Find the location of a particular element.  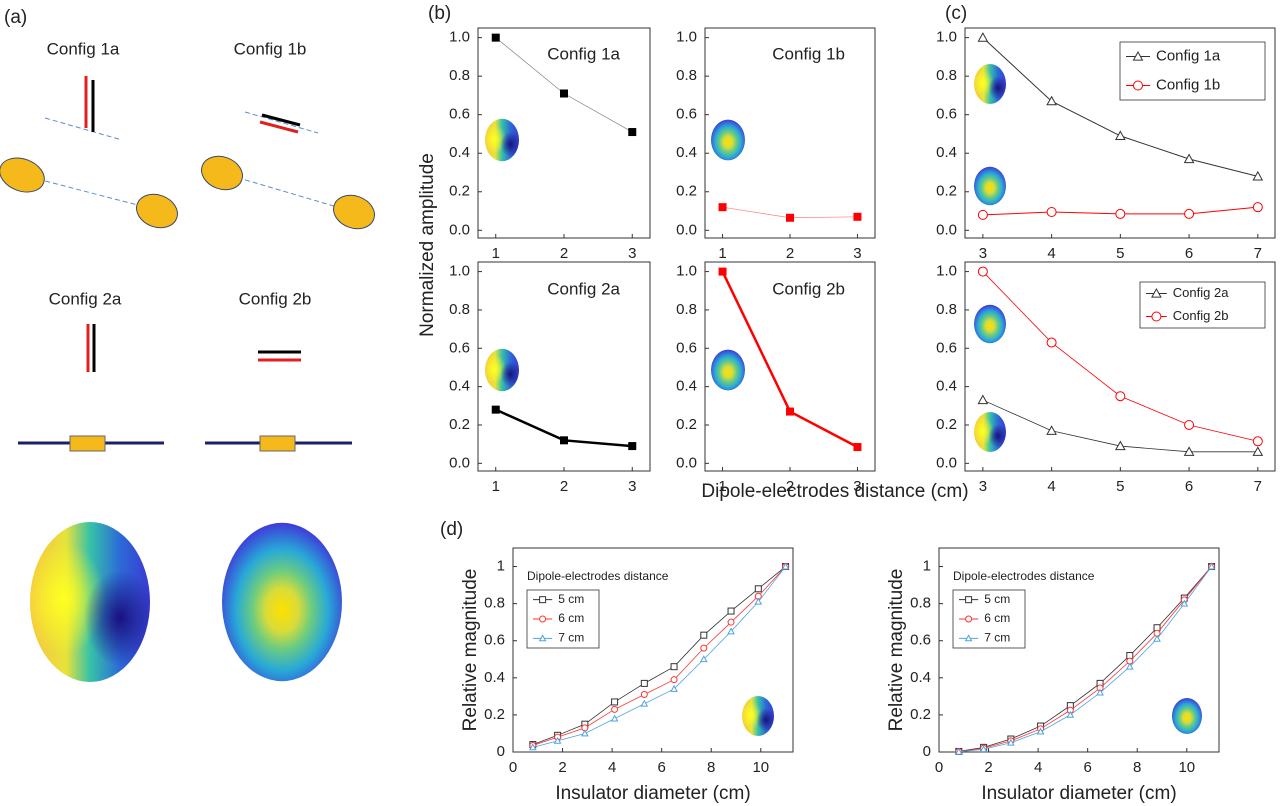

head-map is located at coordinates (90, 602).